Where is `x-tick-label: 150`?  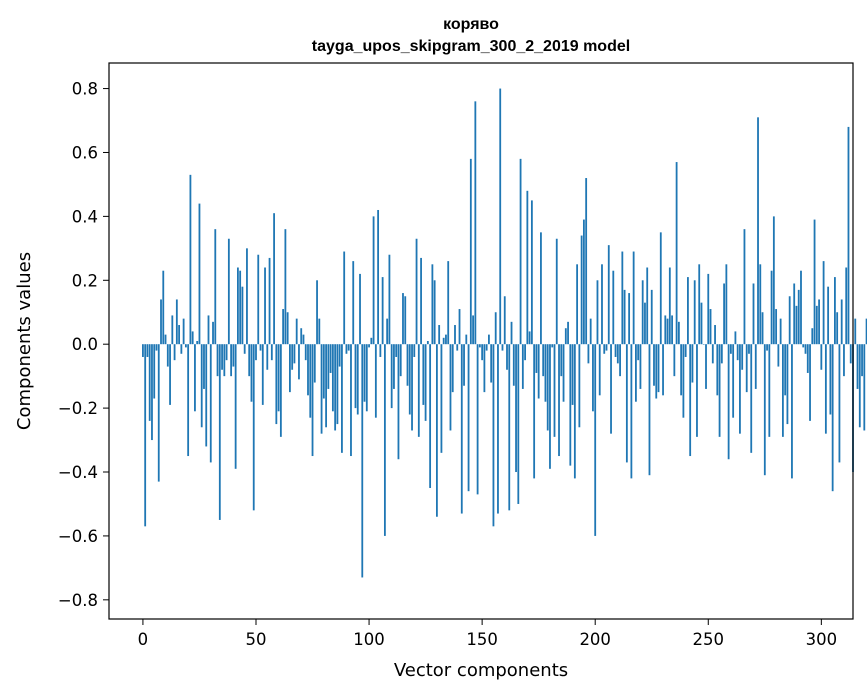 x-tick-label: 150 is located at coordinates (482, 639).